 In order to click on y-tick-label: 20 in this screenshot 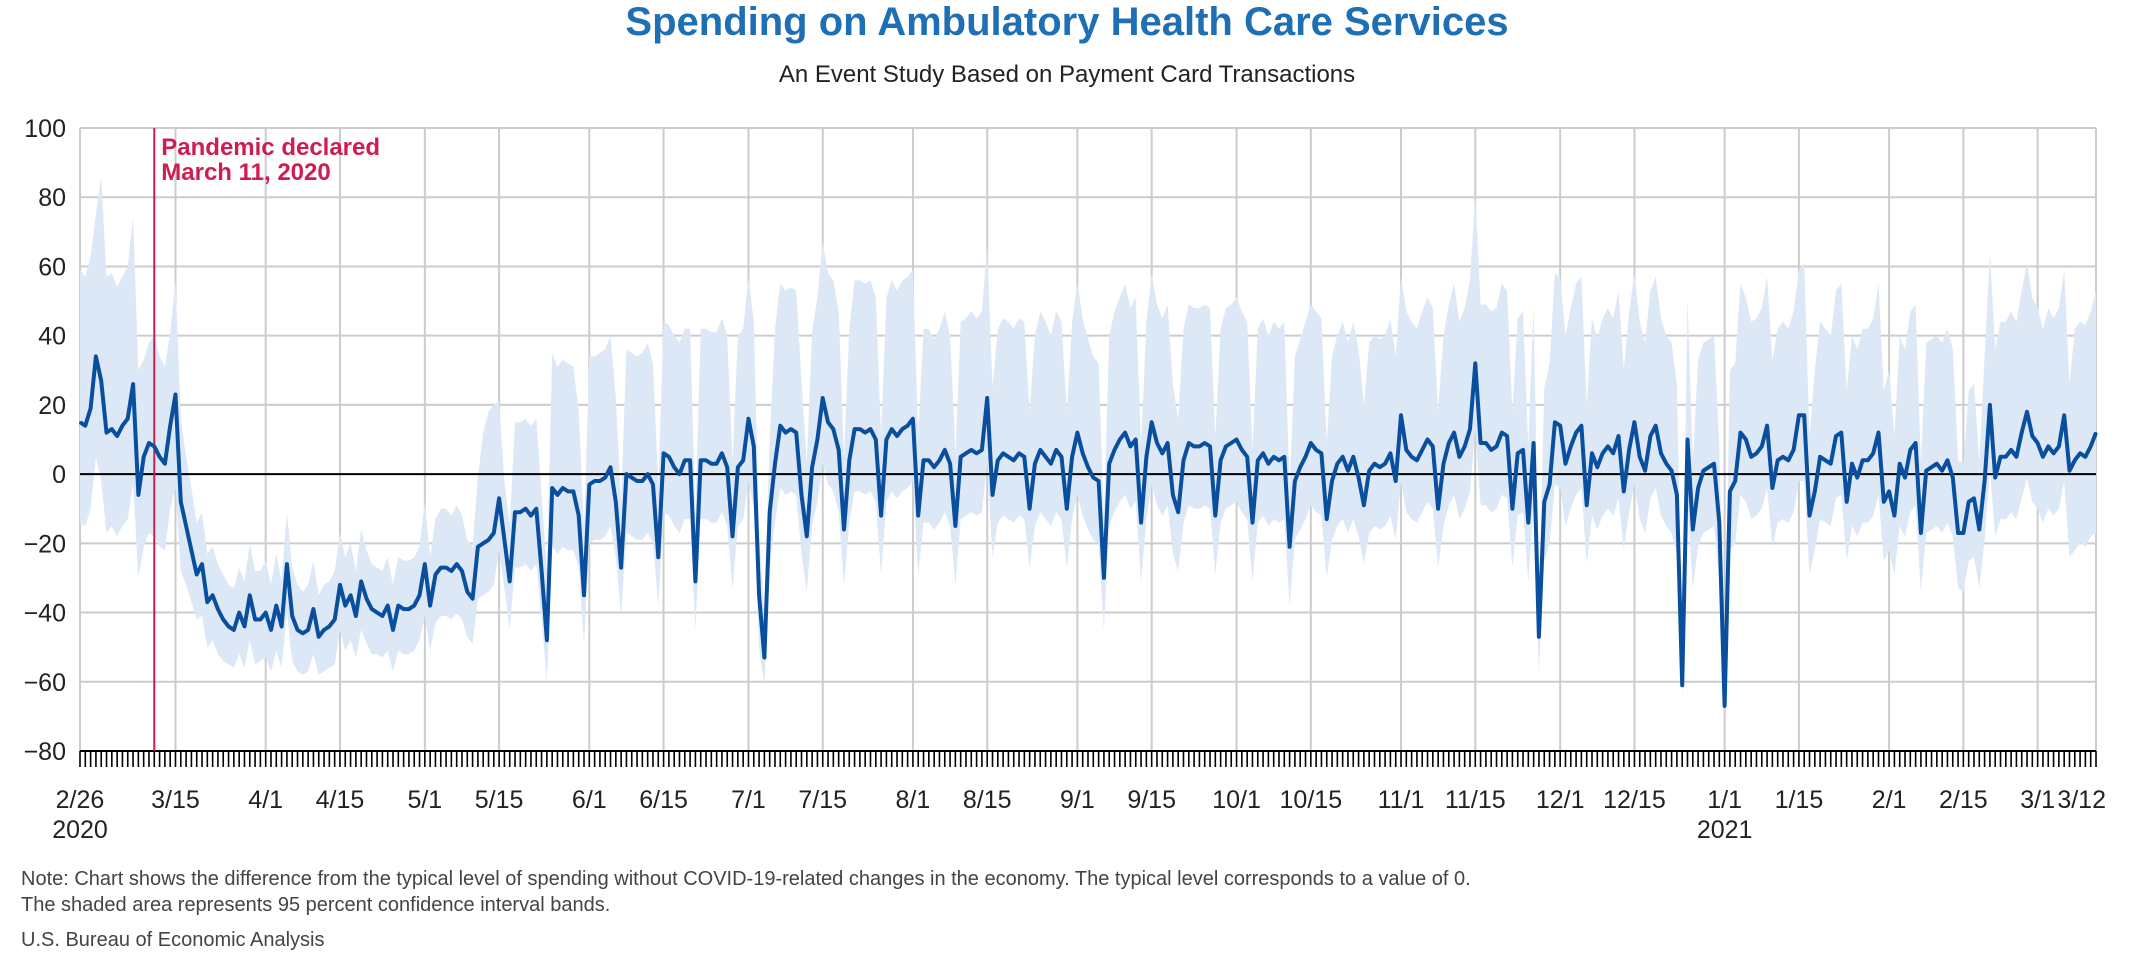, I will do `click(52, 406)`.